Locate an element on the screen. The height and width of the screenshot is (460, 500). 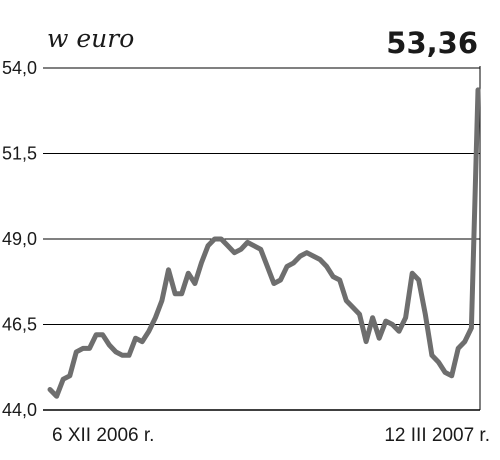
y-tick-label: 46,5 is located at coordinates (19, 325).